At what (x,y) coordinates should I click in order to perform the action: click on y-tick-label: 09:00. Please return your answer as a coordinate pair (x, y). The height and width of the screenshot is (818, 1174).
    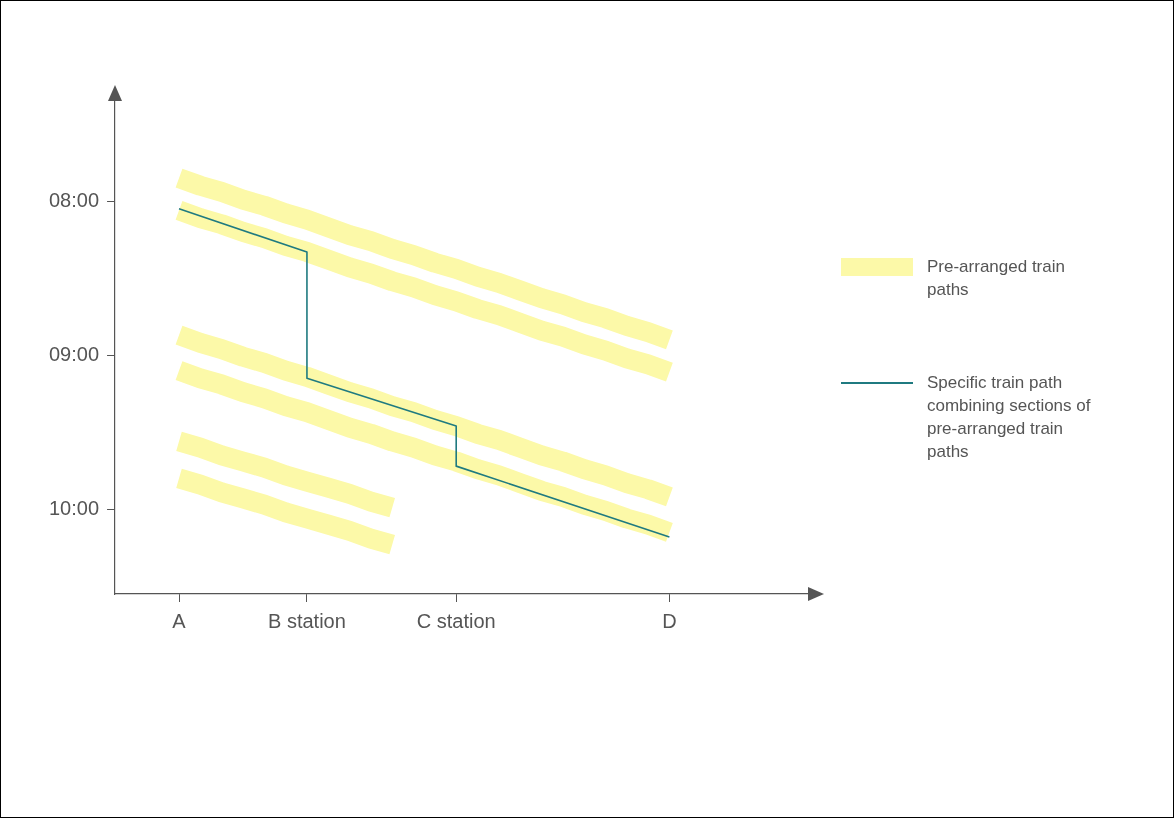
    Looking at the image, I should click on (74, 353).